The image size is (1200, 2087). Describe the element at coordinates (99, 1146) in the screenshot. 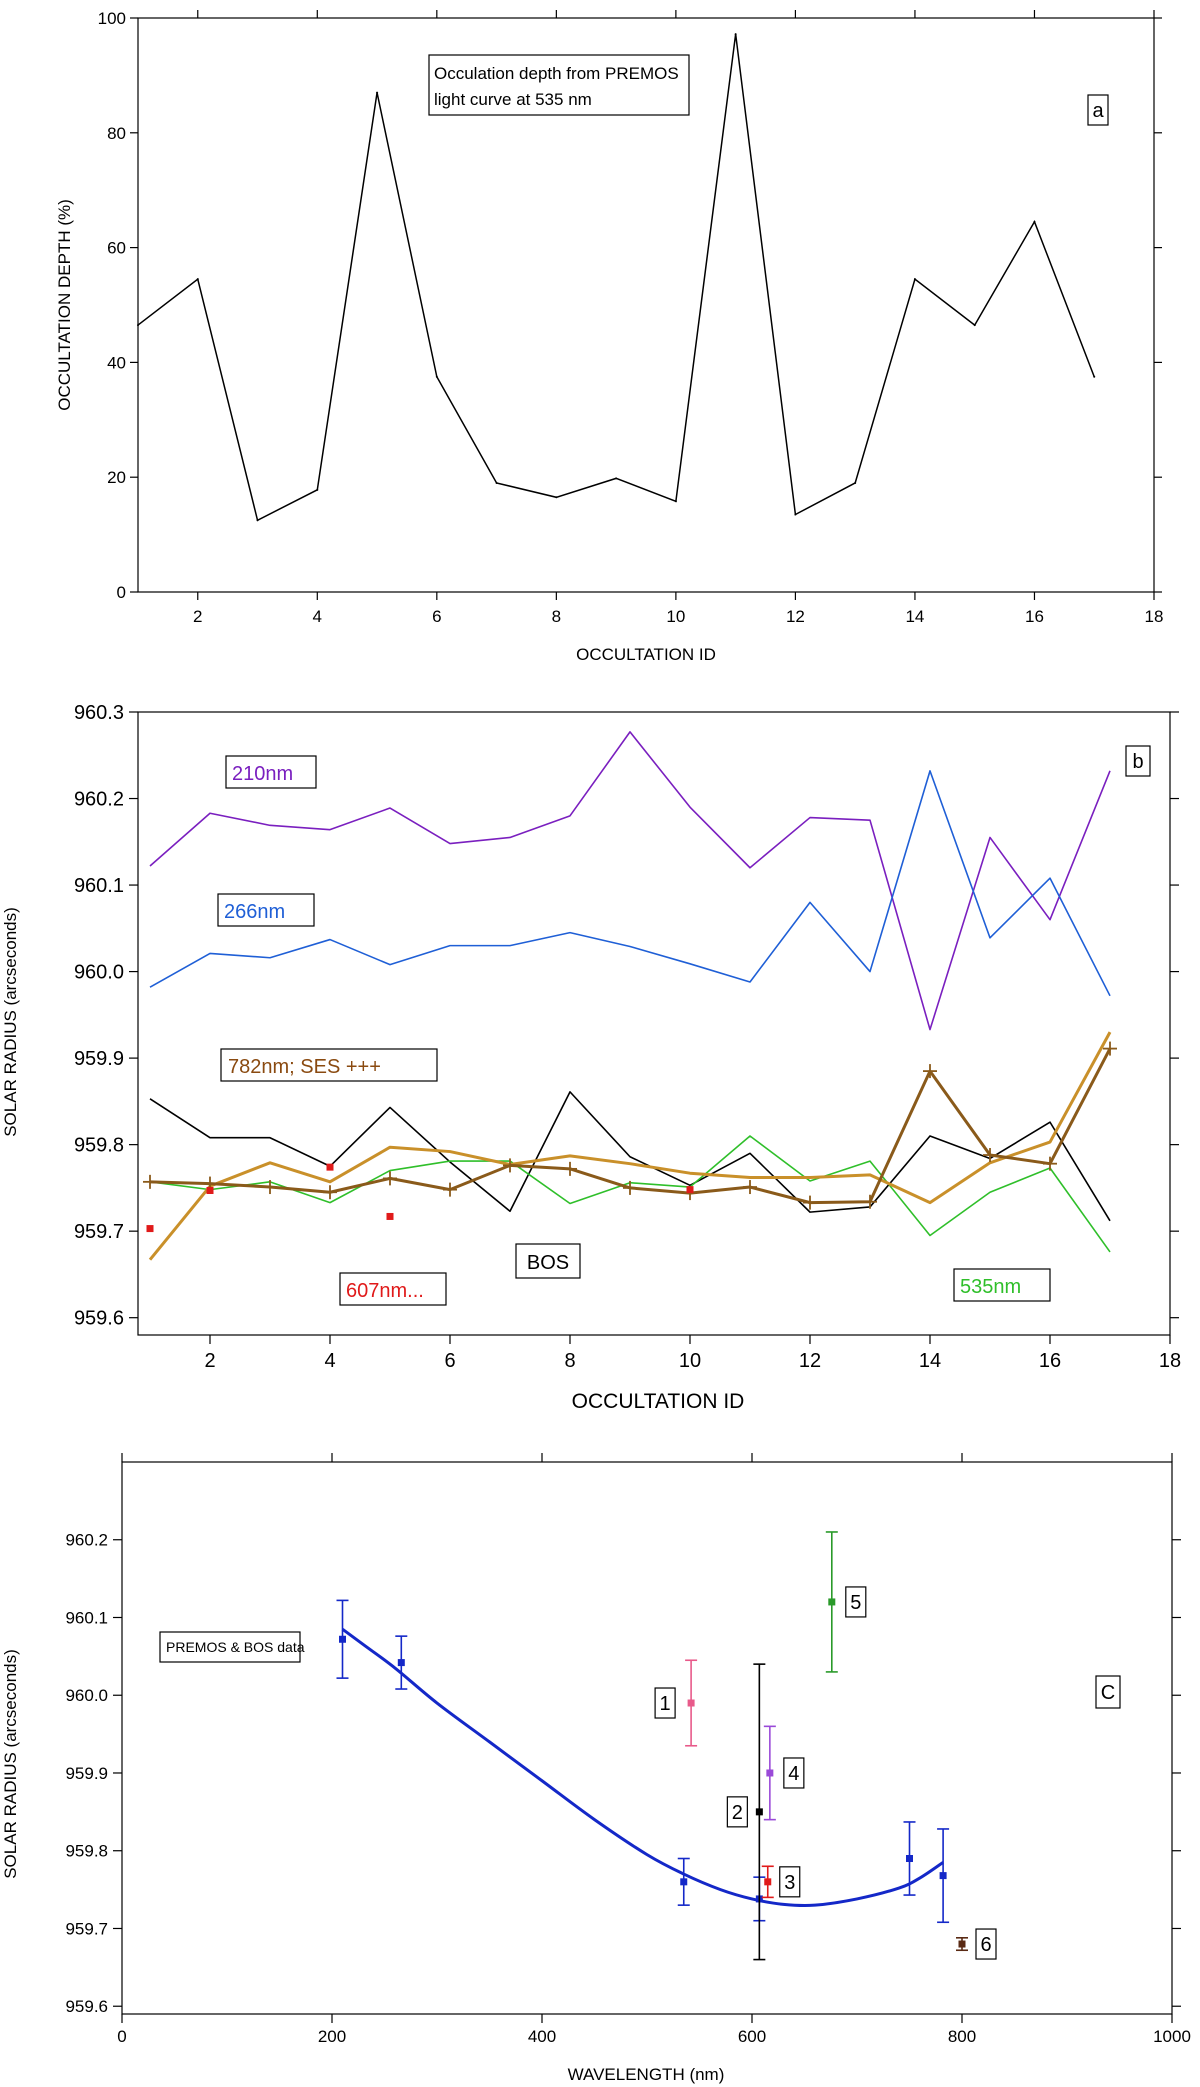

I see `panel-b-y-tick-label-2: 959.8` at that location.